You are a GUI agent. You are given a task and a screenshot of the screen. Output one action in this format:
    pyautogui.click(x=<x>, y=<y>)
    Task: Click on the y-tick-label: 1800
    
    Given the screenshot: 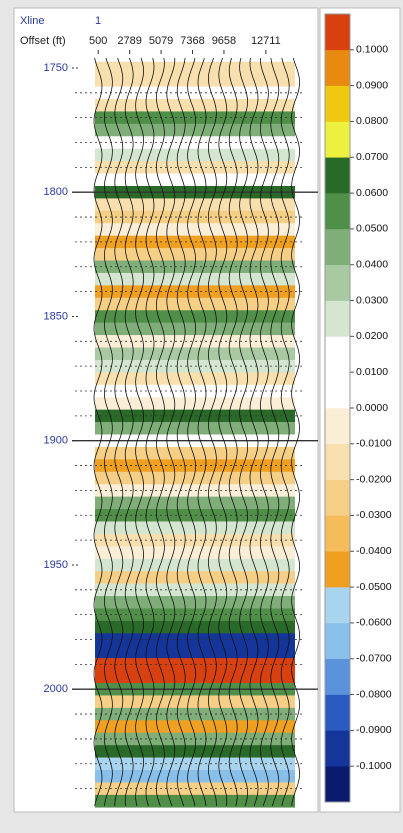 What is the action you would take?
    pyautogui.click(x=56, y=192)
    